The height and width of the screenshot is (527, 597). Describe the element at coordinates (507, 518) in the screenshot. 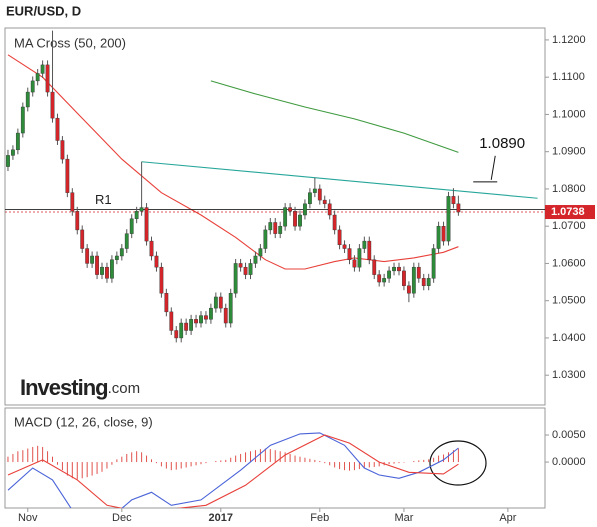

I see `x-tick-label: Apr` at that location.